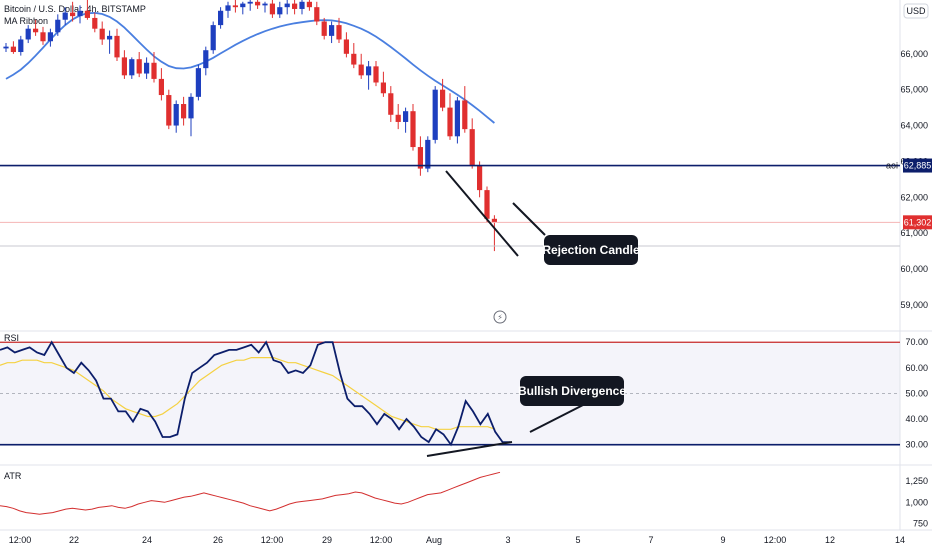  What do you see at coordinates (920, 524) in the screenshot?
I see `atr-tick-label: 750` at bounding box center [920, 524].